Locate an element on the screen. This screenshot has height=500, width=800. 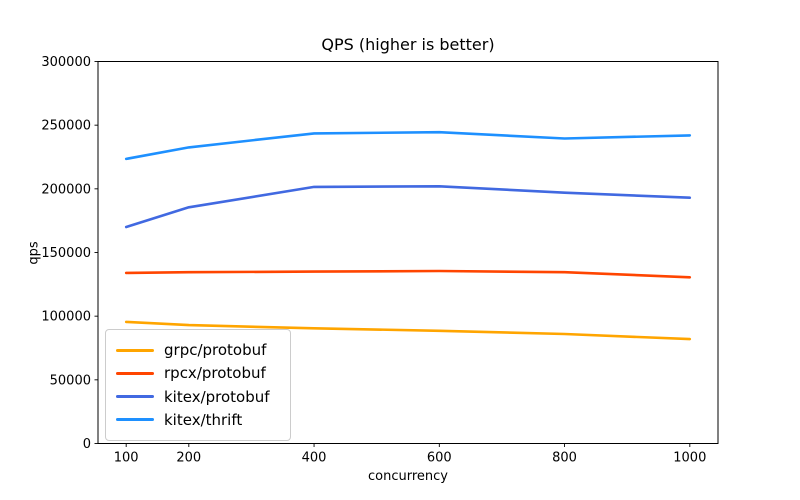
legend-item: kitex/thrift is located at coordinates (198, 420).